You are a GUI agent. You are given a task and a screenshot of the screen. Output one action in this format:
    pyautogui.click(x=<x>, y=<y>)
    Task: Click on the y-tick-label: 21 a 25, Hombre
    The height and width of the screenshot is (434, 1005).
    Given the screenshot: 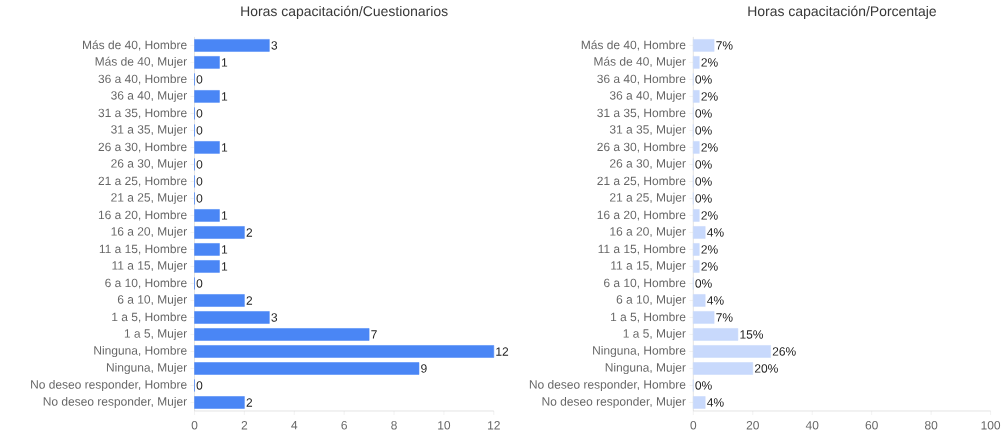 What is the action you would take?
    pyautogui.click(x=641, y=181)
    